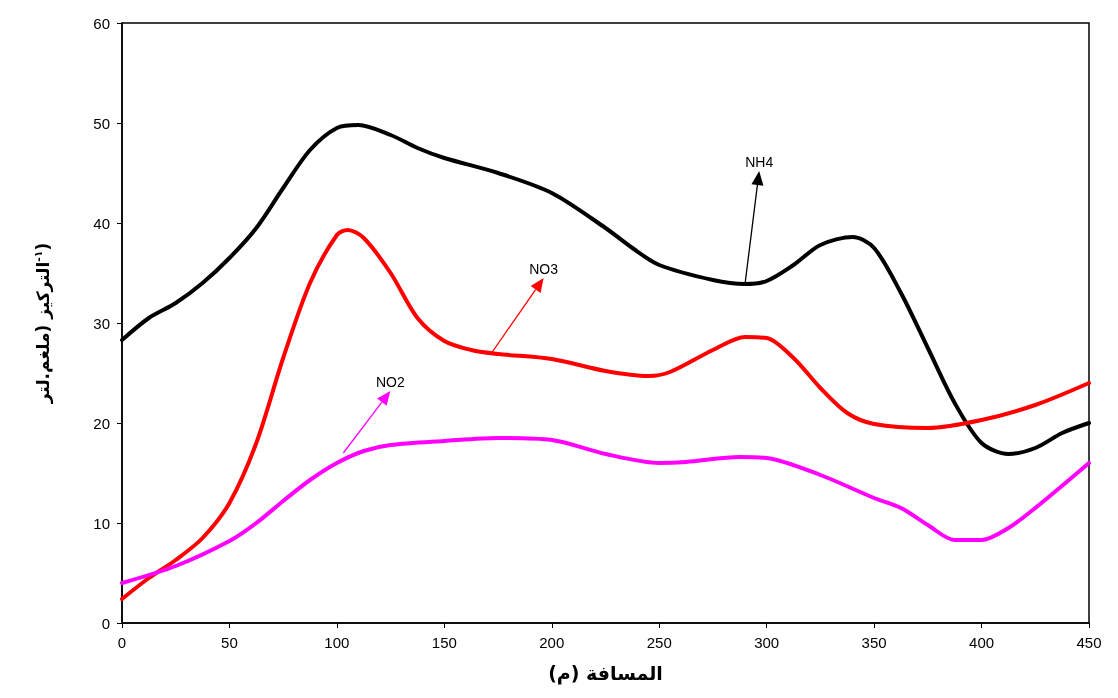  I want to click on y-tick-label: 0, so click(105, 623).